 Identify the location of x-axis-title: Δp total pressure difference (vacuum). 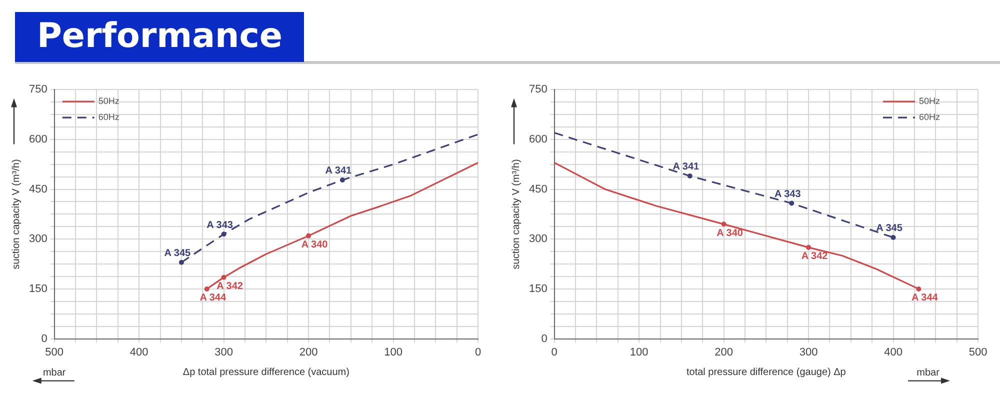
(266, 372).